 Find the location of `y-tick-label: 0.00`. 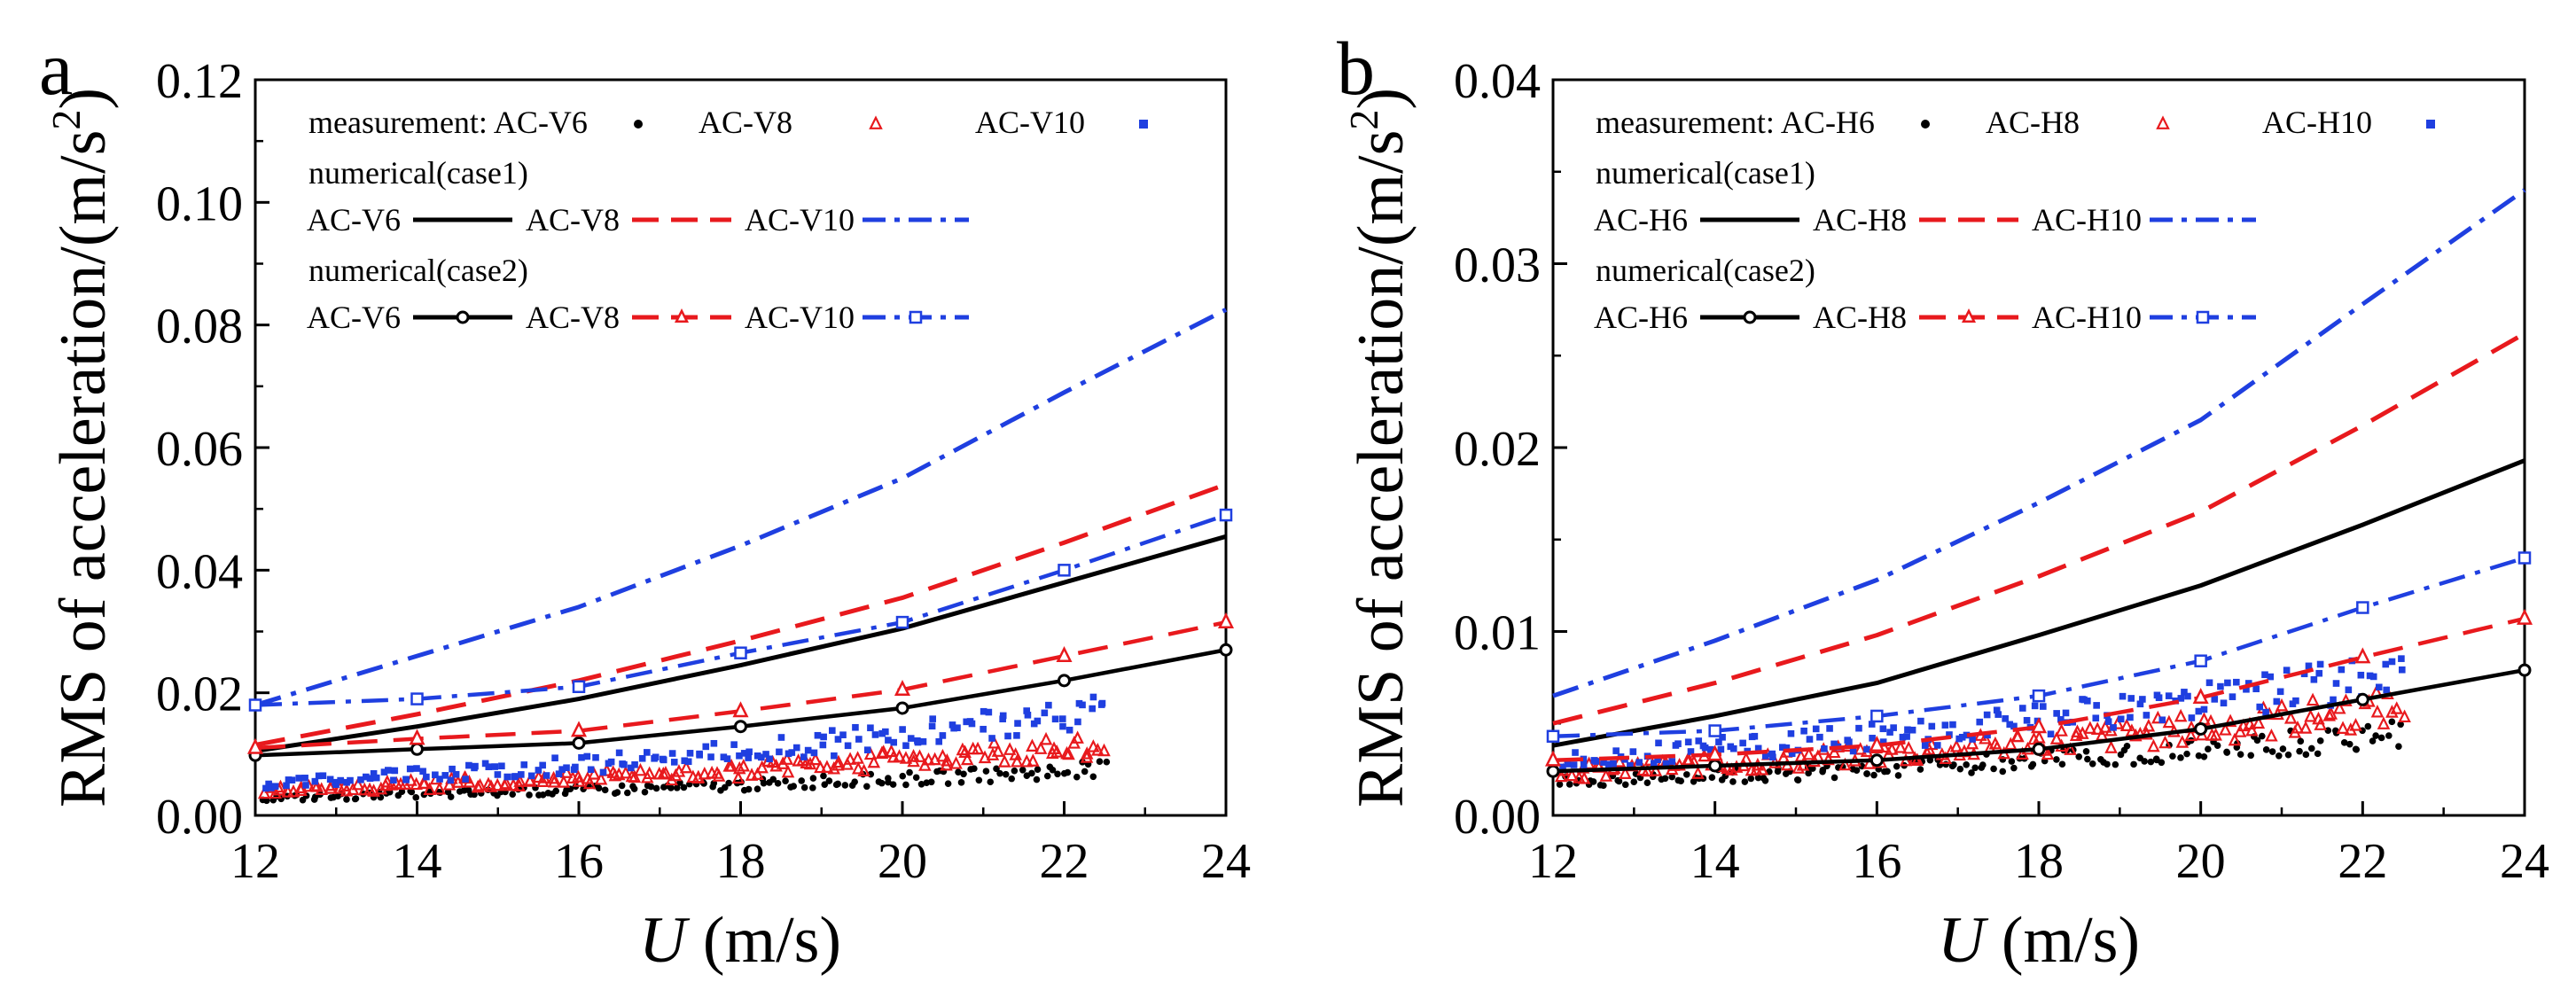

y-tick-label: 0.00 is located at coordinates (199, 817).